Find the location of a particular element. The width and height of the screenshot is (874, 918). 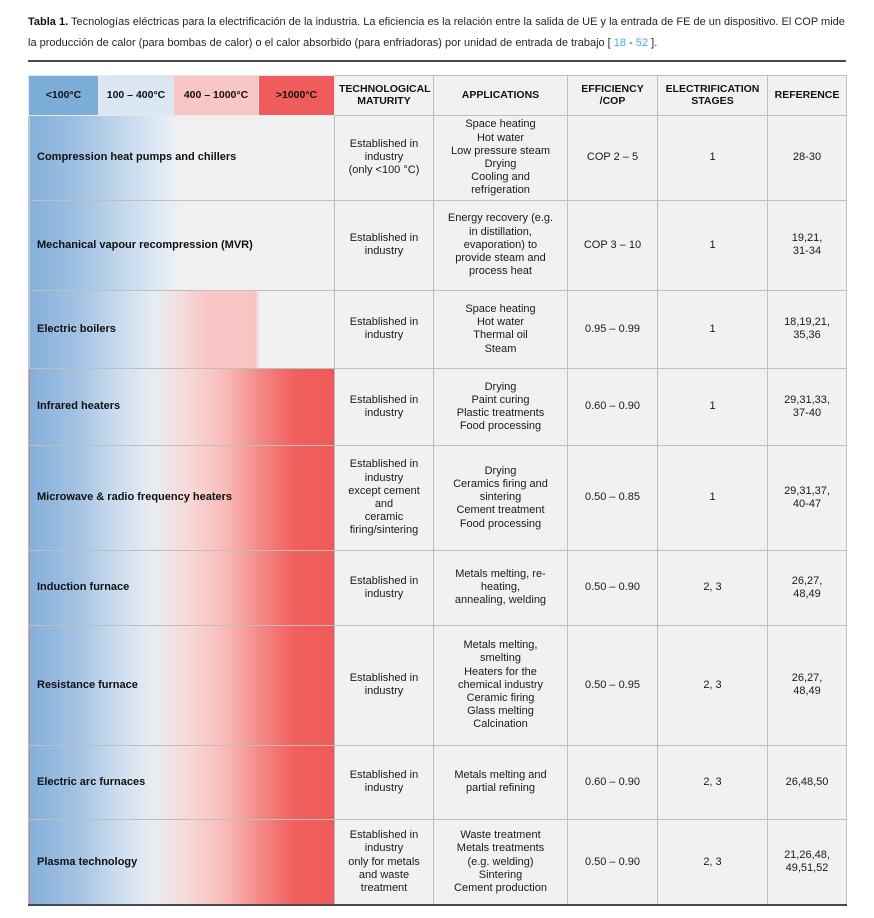

tech-name-cell: Resistance furnace is located at coordinates (181, 685).